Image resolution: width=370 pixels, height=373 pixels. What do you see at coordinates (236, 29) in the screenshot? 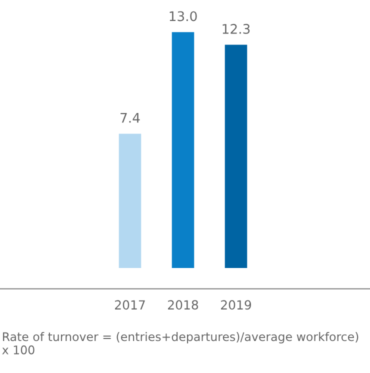
I see `data-label: 12.3` at bounding box center [236, 29].